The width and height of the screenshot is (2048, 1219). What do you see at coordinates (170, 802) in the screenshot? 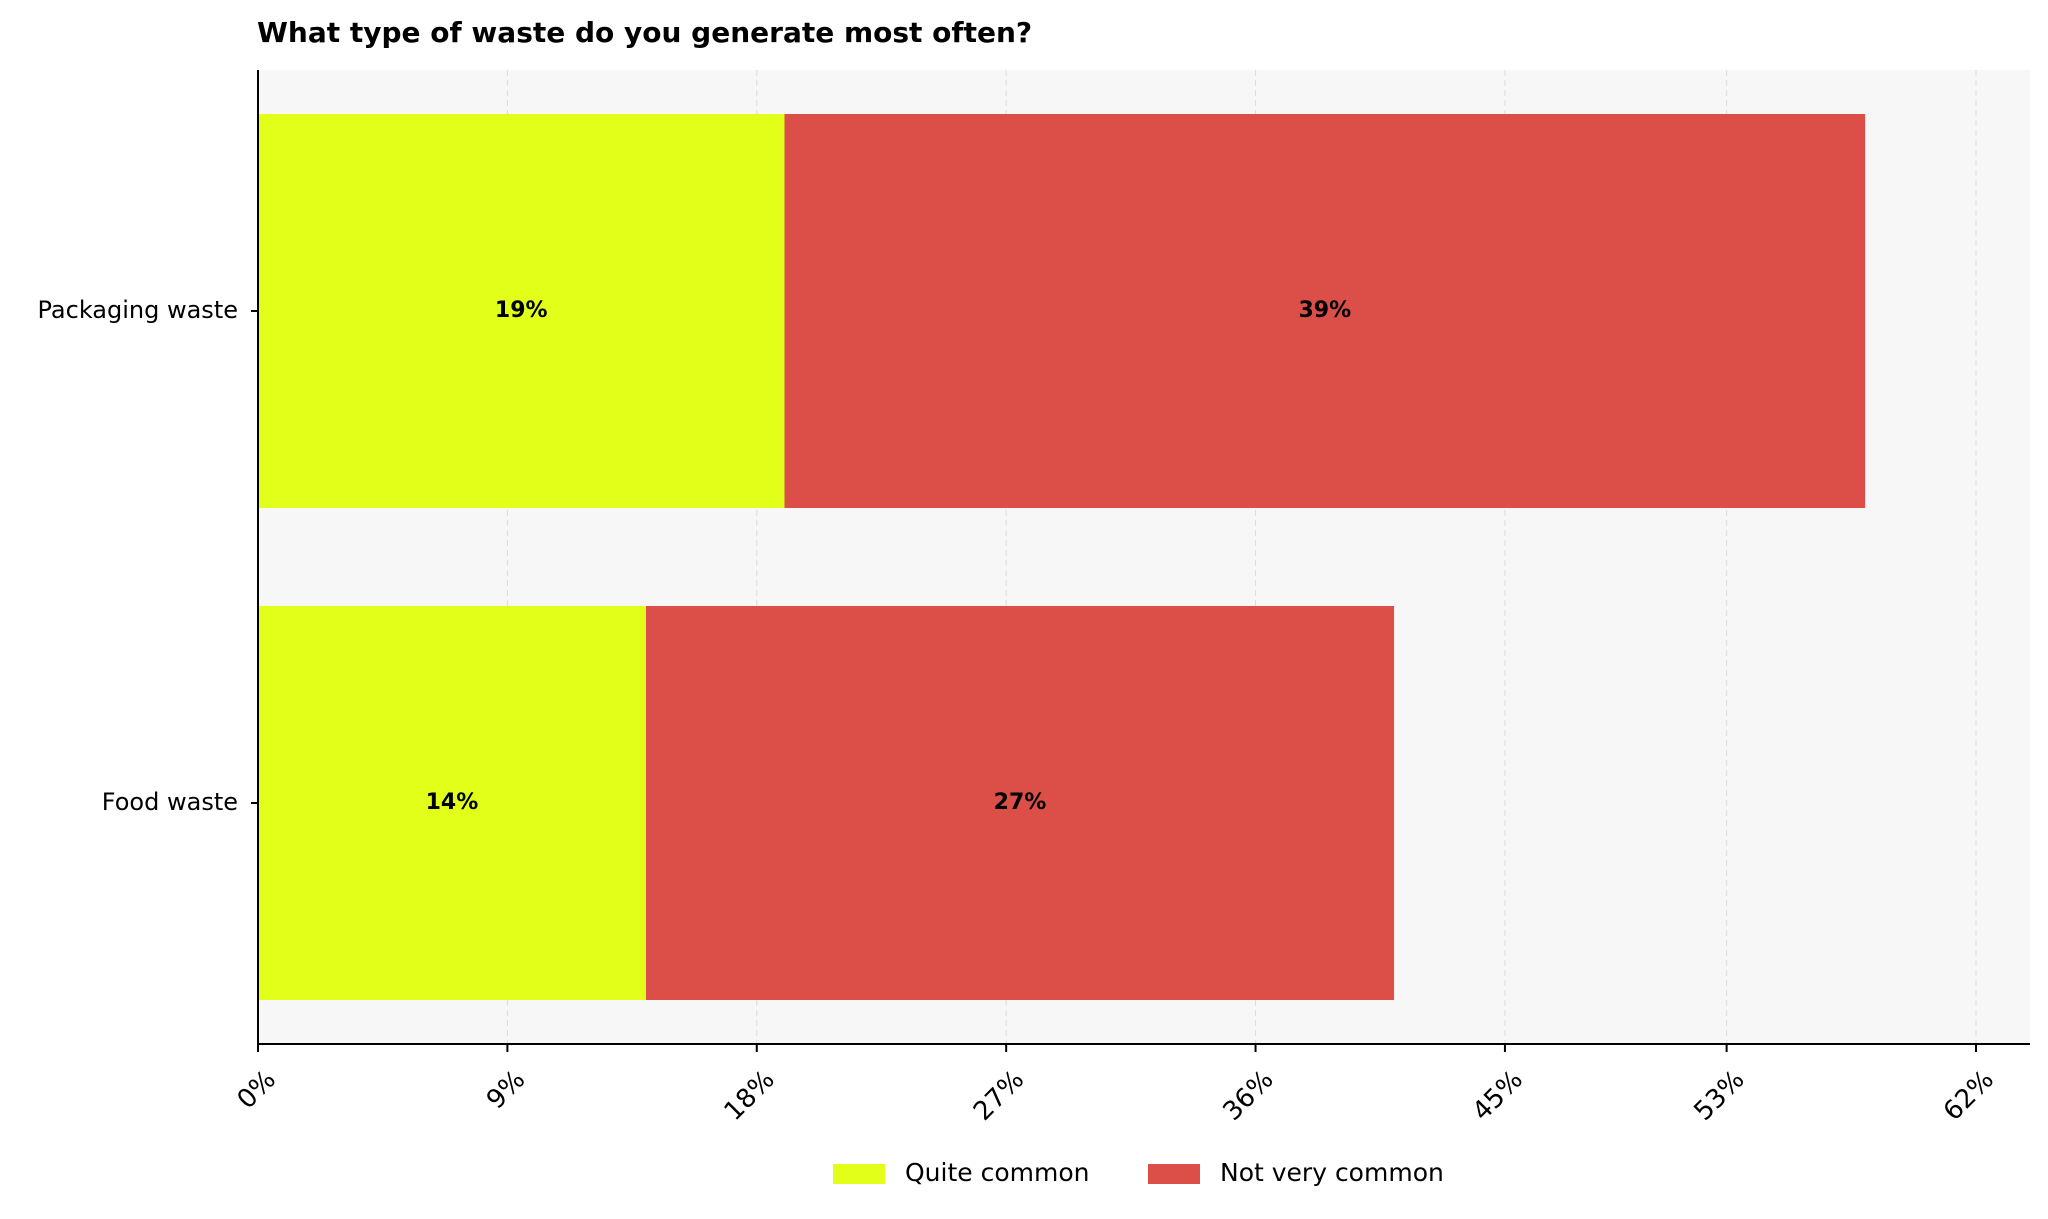
I see `category-label: Food waste` at bounding box center [170, 802].